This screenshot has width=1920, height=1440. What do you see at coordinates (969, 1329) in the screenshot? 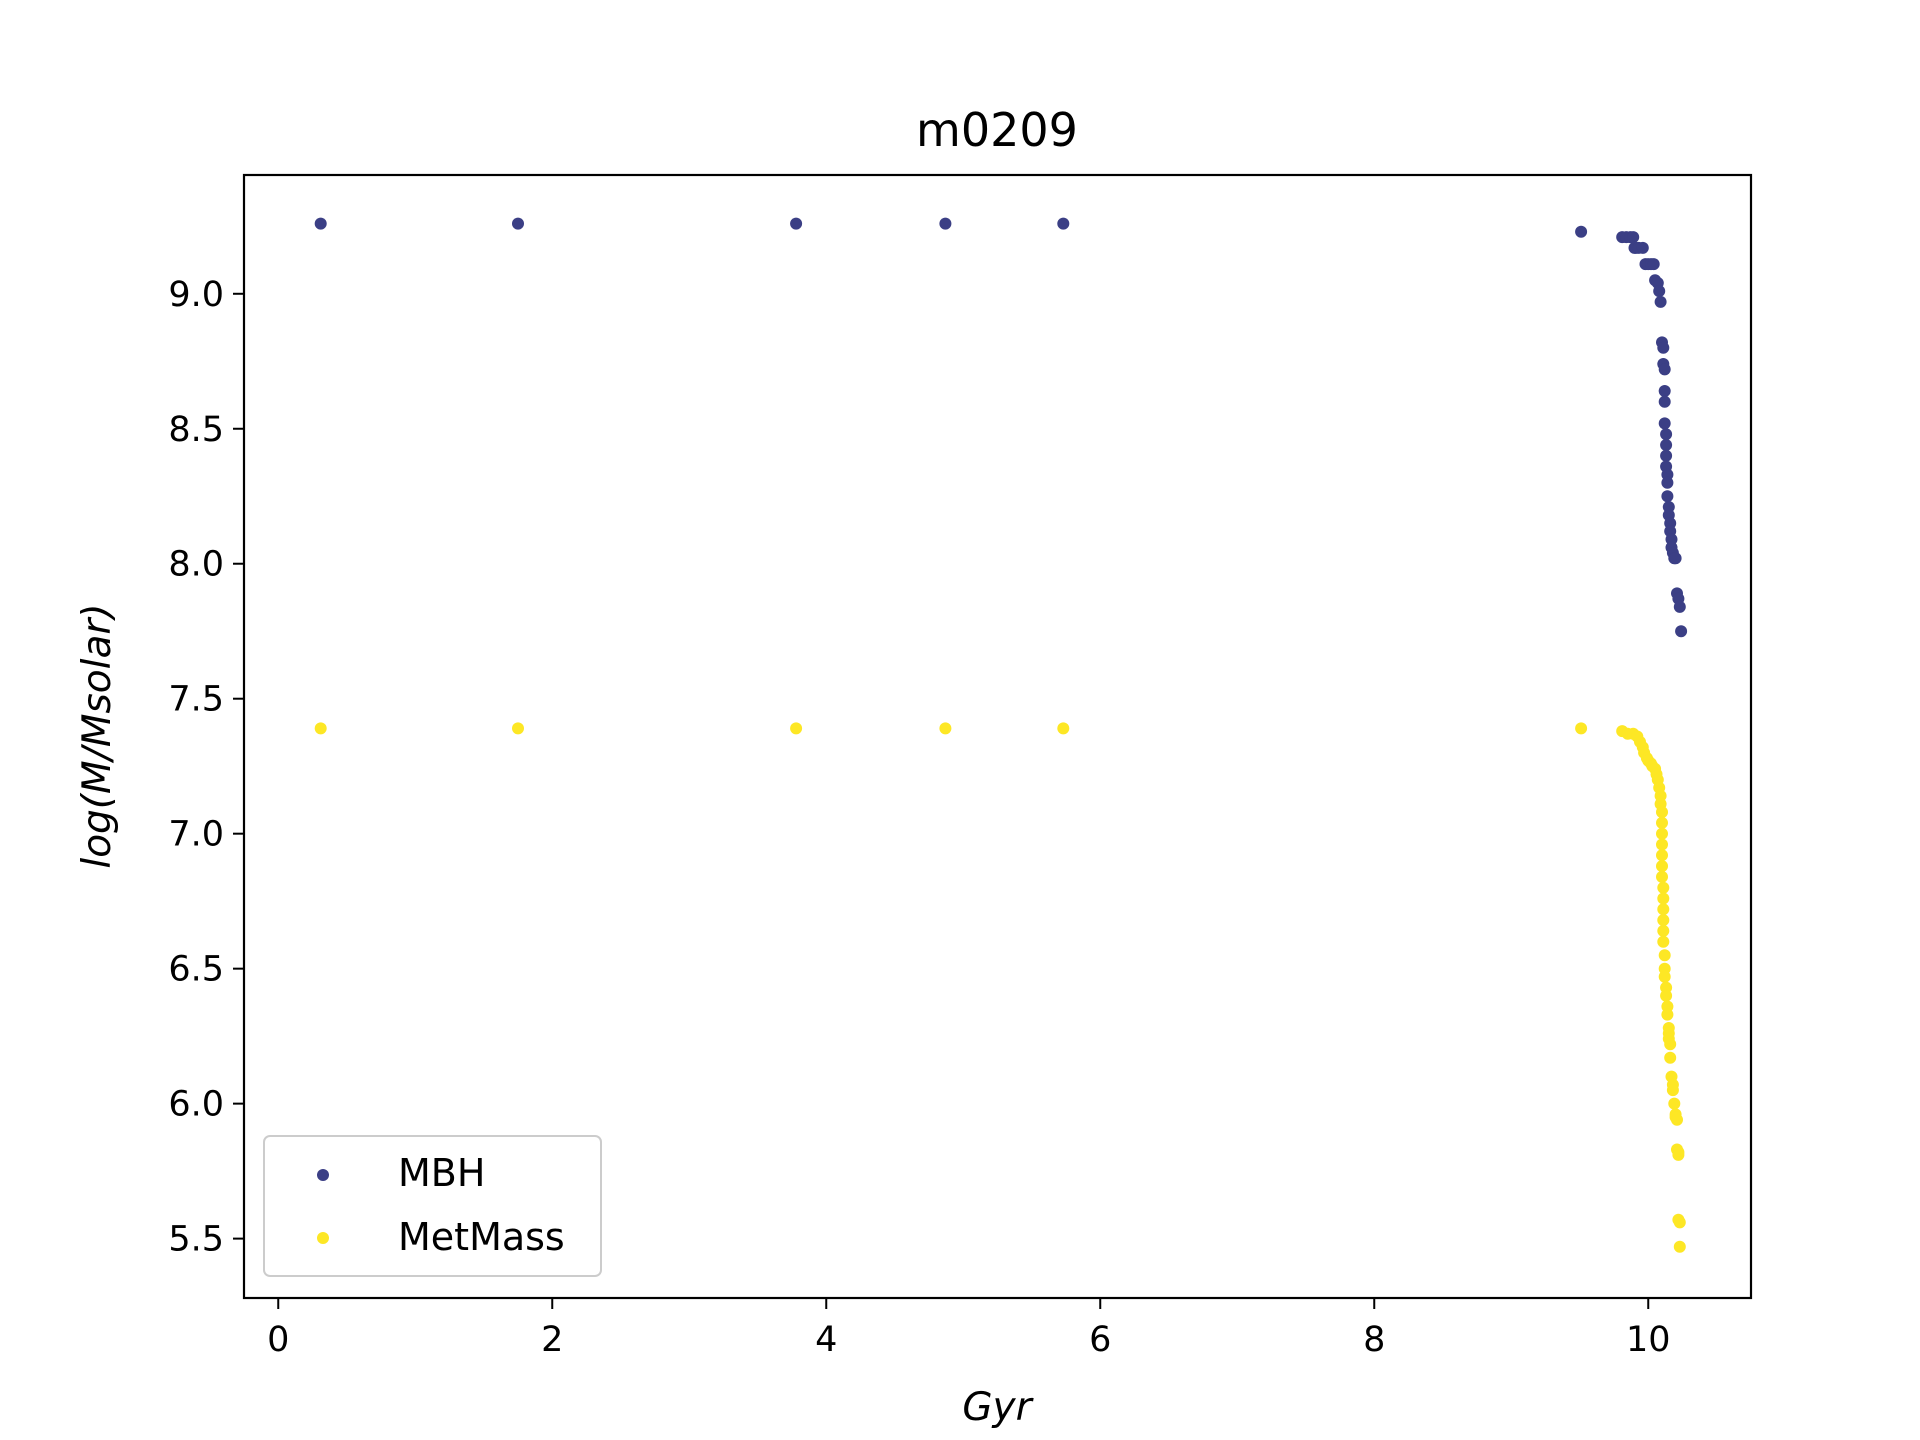
I see `x-axis-ticks: 0 2 4 6 8 10` at bounding box center [969, 1329].